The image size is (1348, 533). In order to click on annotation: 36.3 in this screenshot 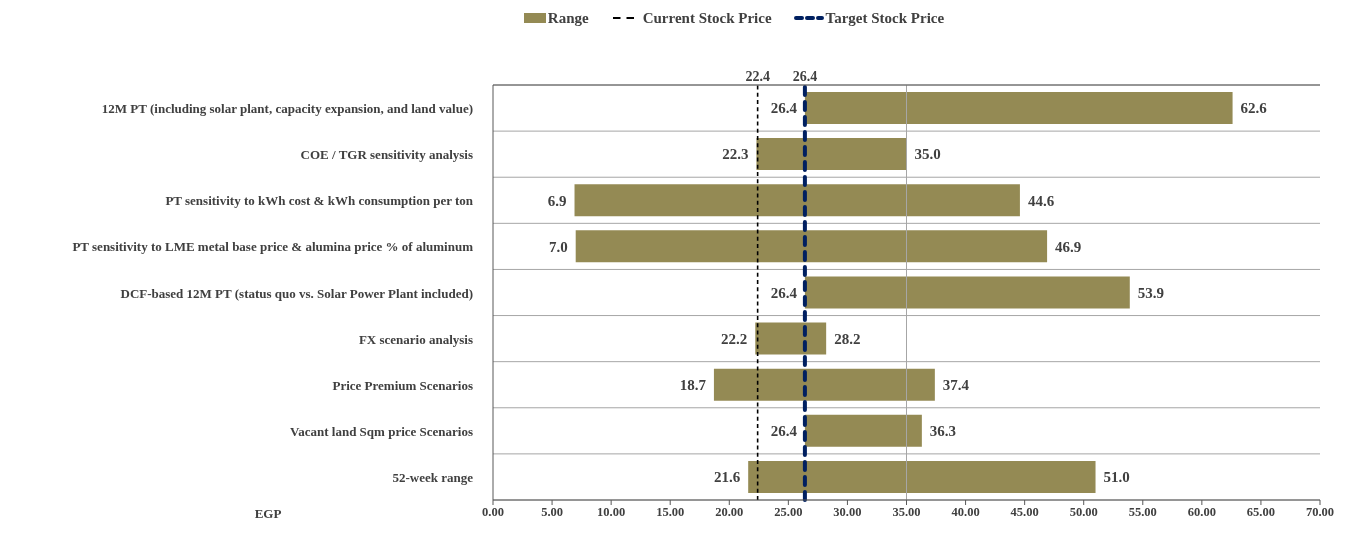, I will do `click(943, 431)`.